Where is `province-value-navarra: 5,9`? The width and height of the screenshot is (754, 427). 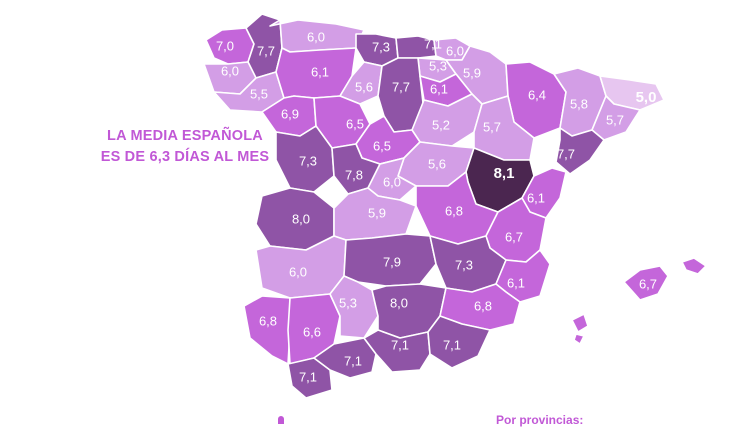
province-value-navarra: 5,9 is located at coordinates (472, 72).